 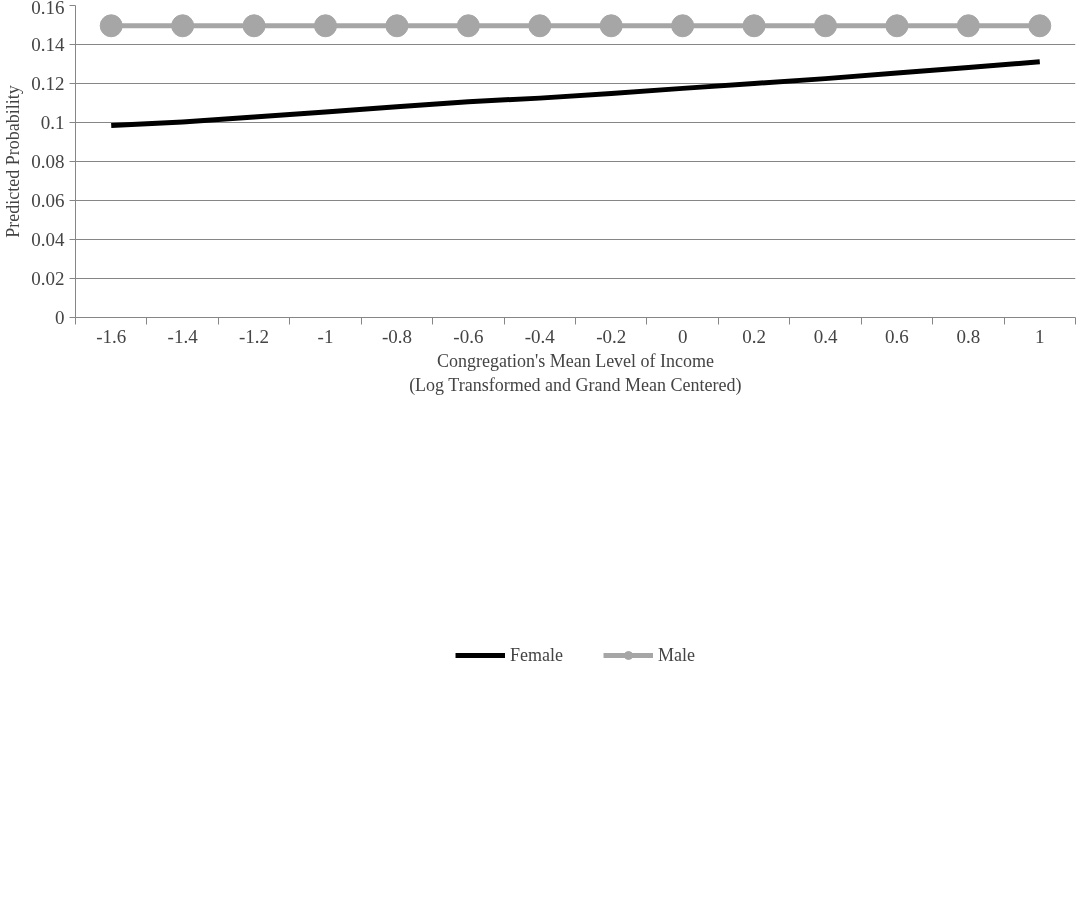 I want to click on y-tick-label: 0.1, so click(x=52, y=122).